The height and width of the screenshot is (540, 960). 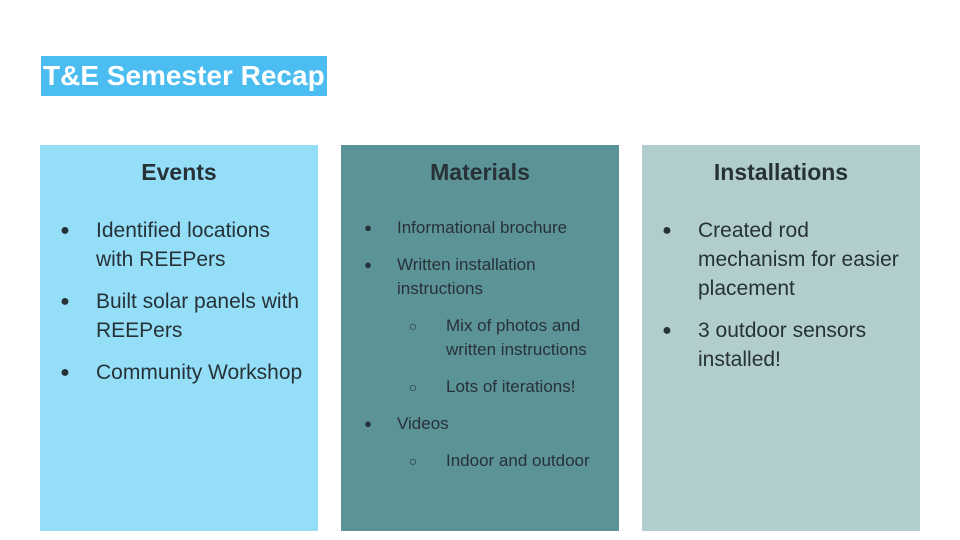 I want to click on list-item-text: Identified locations with REEPers, so click(x=183, y=245).